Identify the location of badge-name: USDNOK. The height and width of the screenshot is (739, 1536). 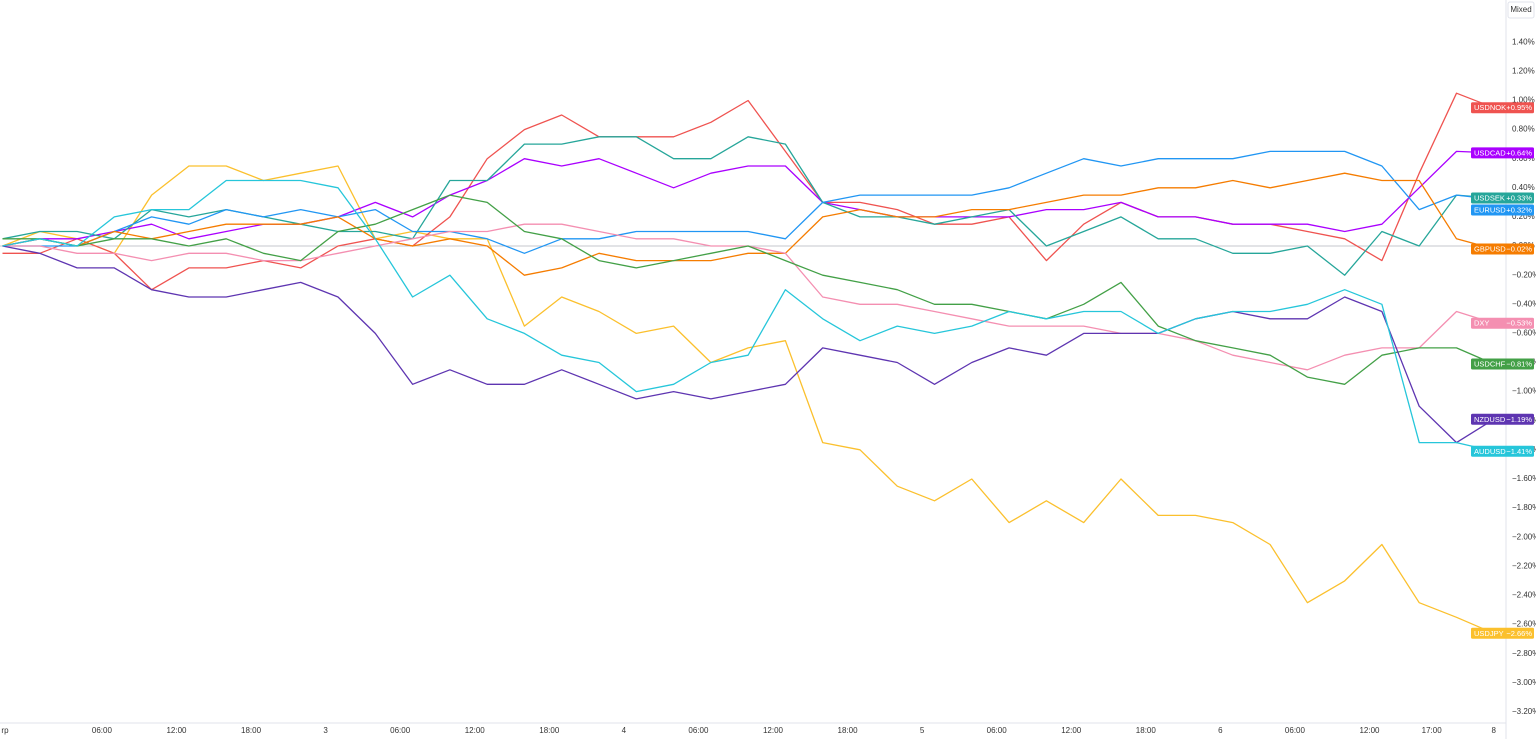
(1490, 107).